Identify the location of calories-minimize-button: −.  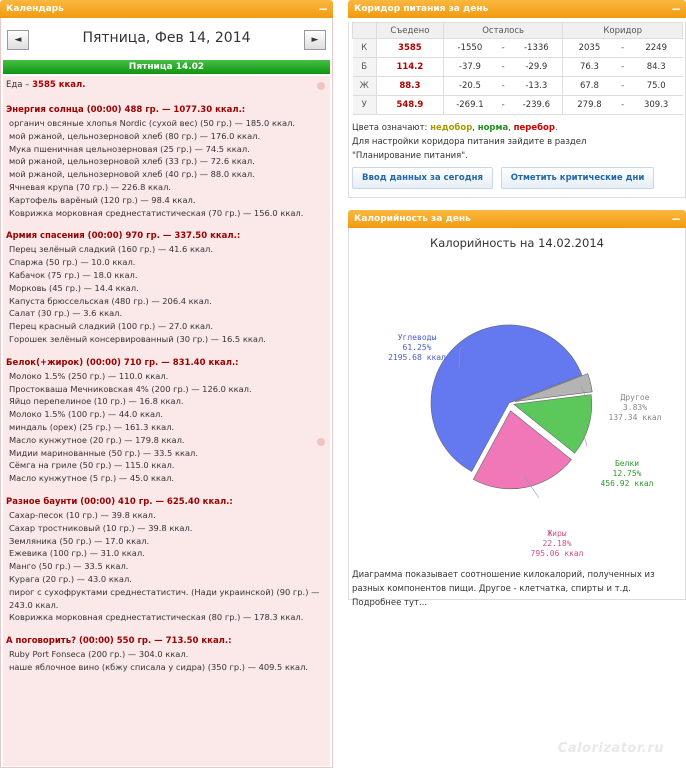
(675, 219).